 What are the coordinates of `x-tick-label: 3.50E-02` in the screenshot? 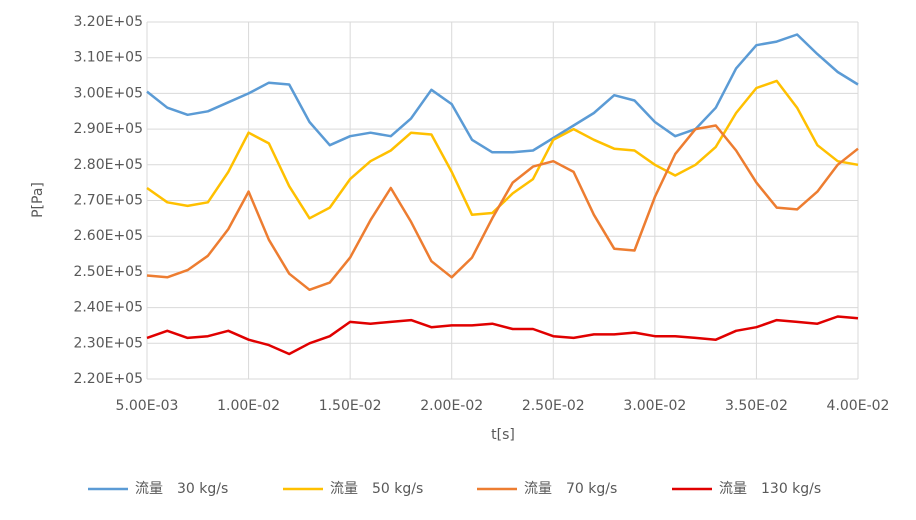 It's located at (756, 406).